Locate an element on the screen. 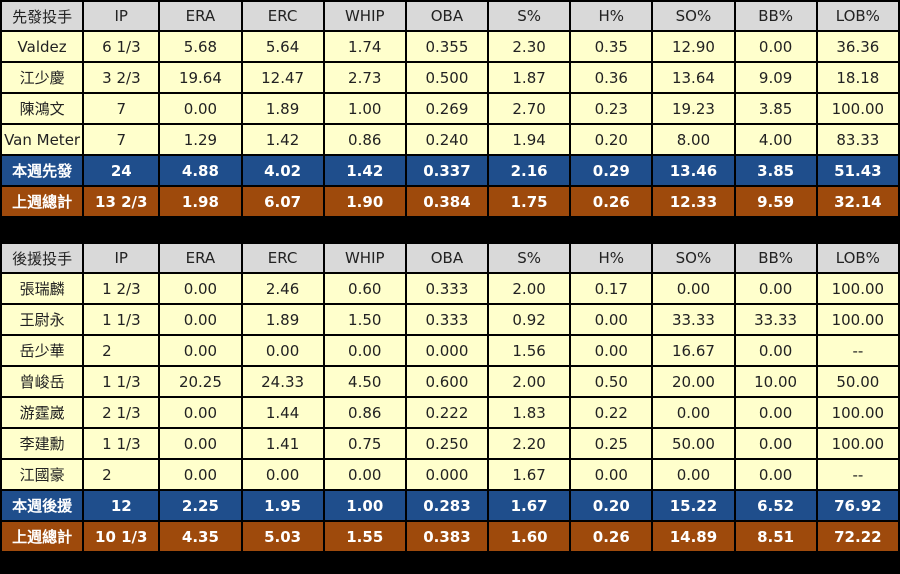  row-label: 上週總計 is located at coordinates (42, 201).